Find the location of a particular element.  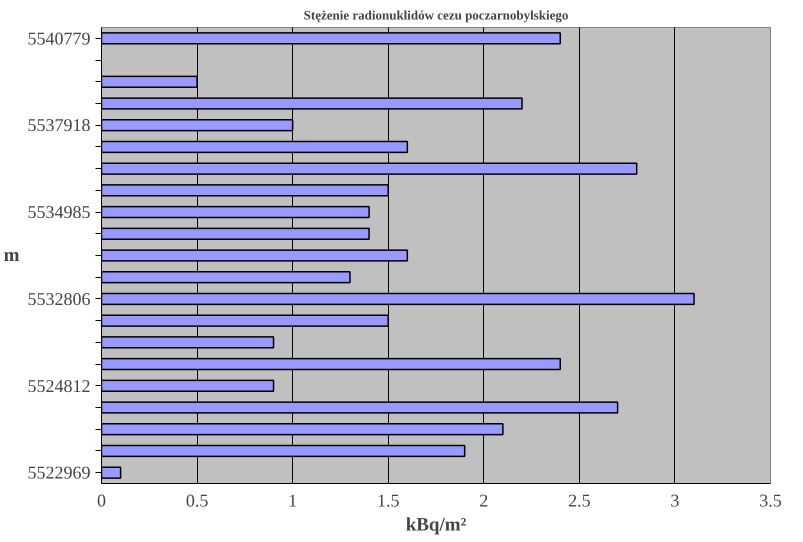

y-tick-label: 5534985 is located at coordinates (59, 212).